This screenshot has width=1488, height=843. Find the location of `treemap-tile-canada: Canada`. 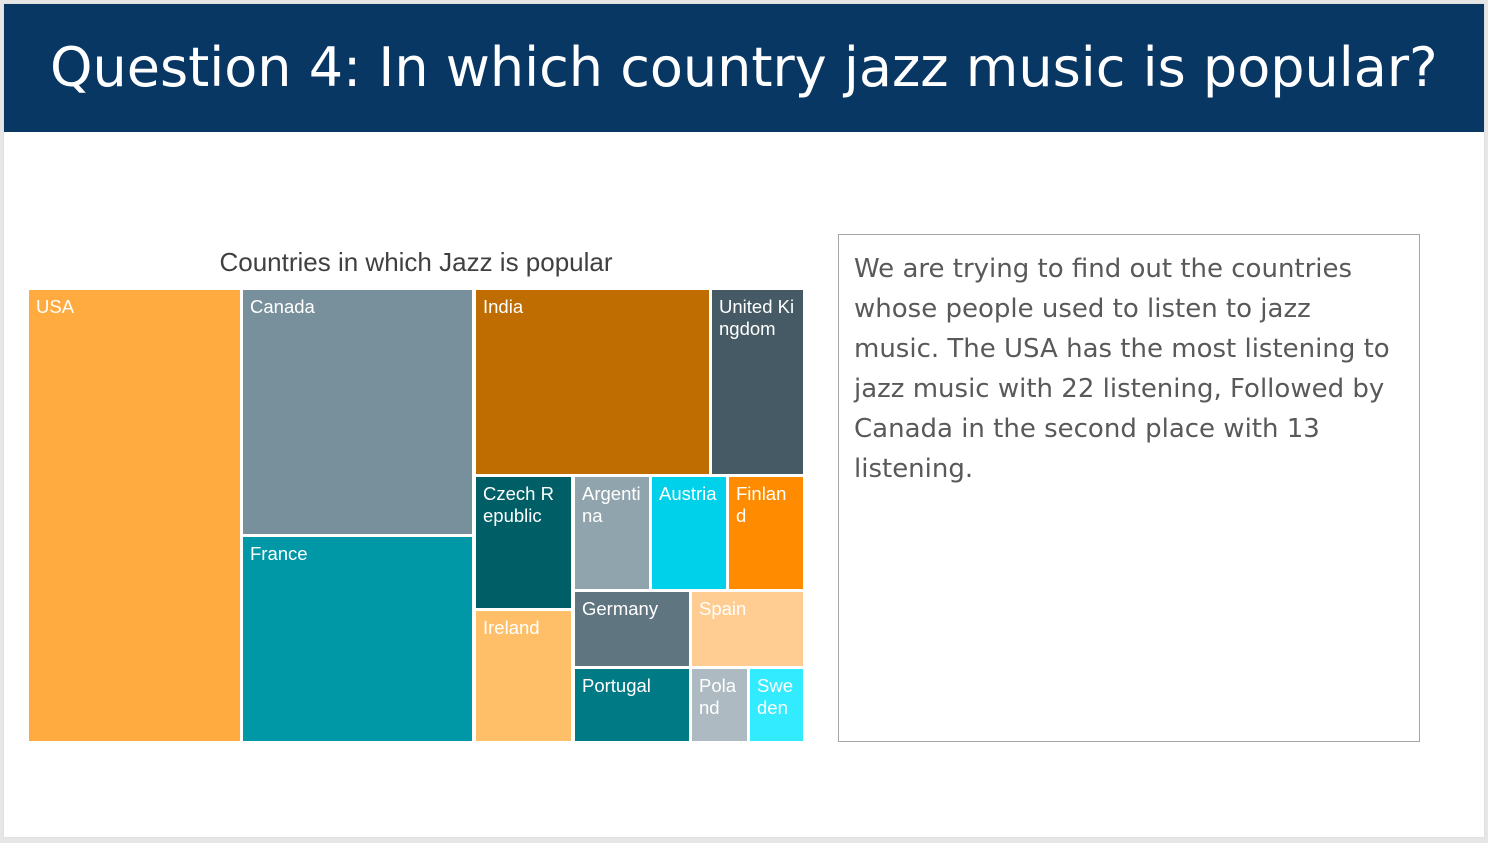

treemap-tile-canada: Canada is located at coordinates (357, 412).